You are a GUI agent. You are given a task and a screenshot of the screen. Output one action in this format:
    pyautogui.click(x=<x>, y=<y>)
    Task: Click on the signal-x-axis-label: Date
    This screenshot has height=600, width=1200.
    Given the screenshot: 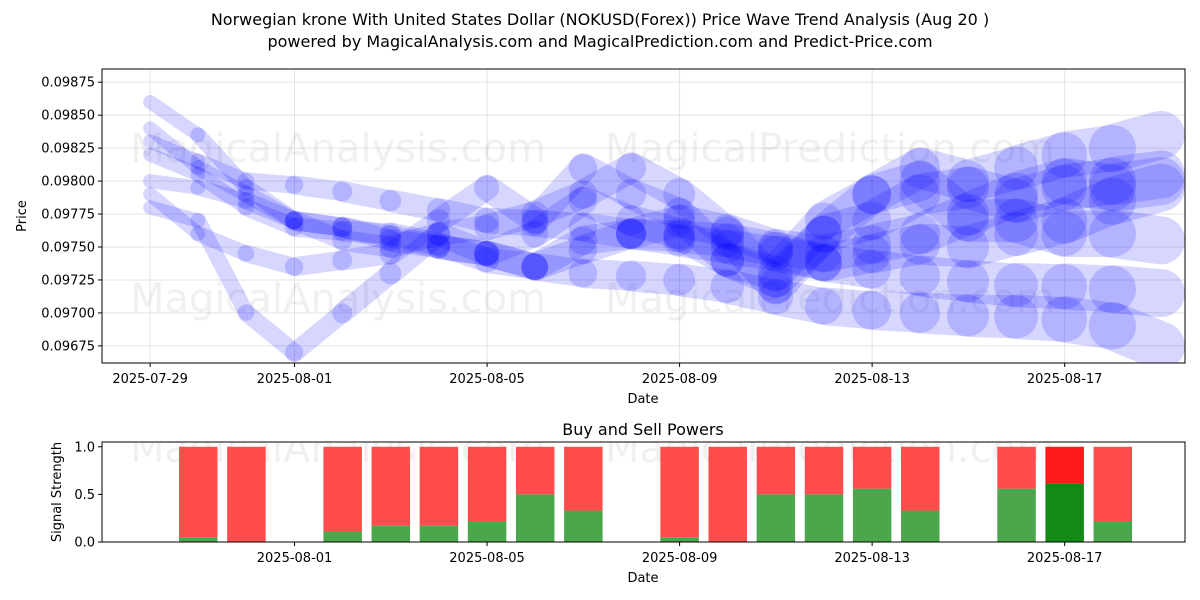 What is the action you would take?
    pyautogui.click(x=642, y=578)
    